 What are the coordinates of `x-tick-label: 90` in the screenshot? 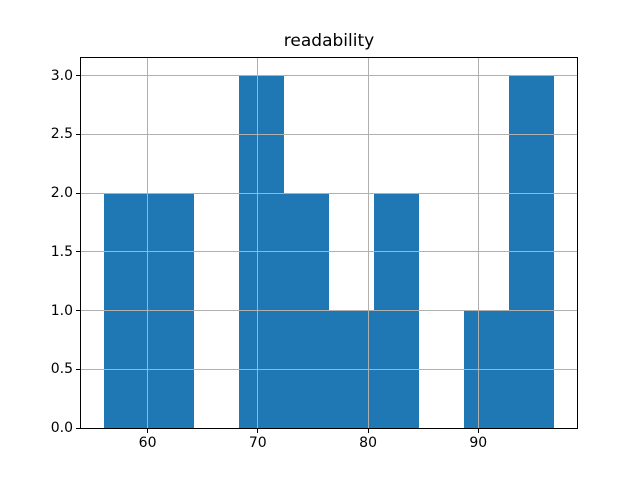 It's located at (478, 443).